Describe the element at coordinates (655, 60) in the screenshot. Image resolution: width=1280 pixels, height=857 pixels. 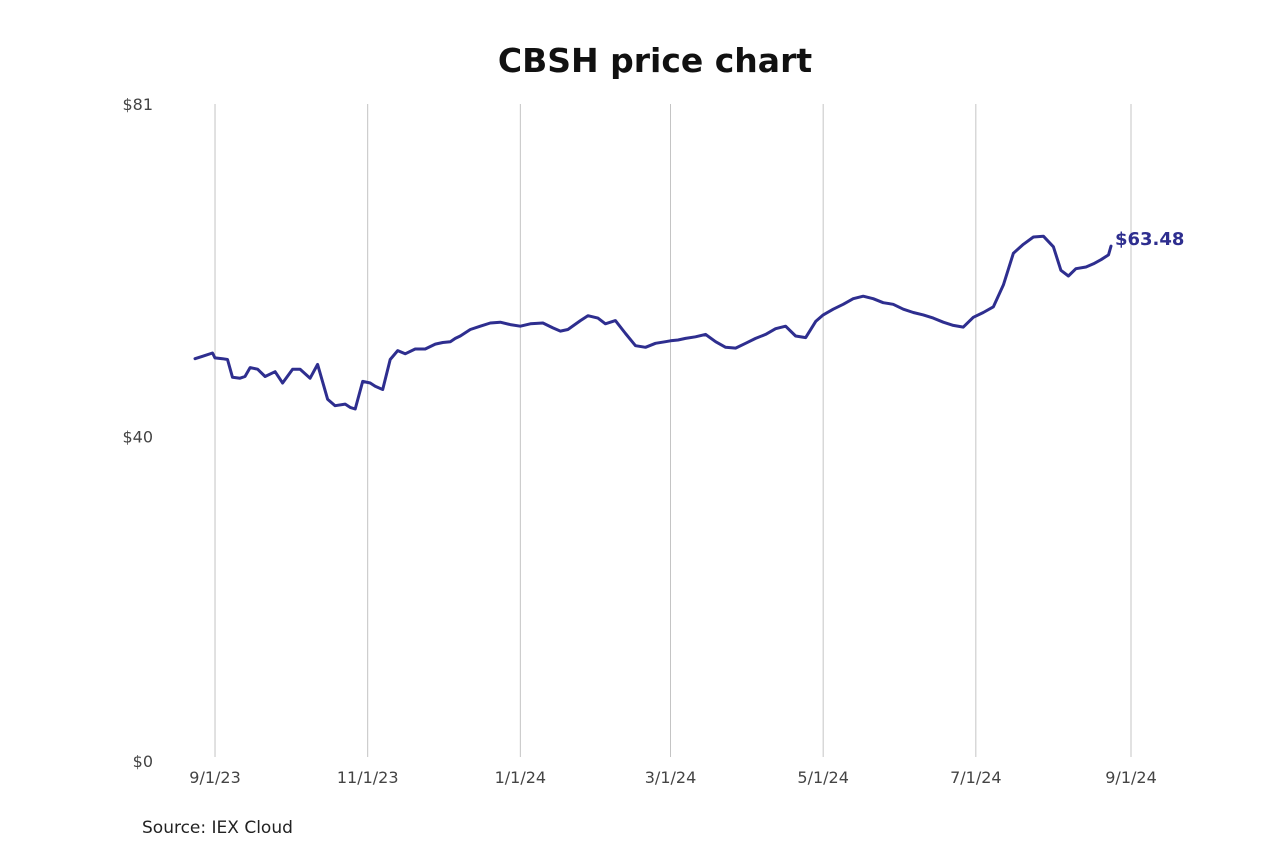
I see `chart-title: CBSH price chart` at that location.